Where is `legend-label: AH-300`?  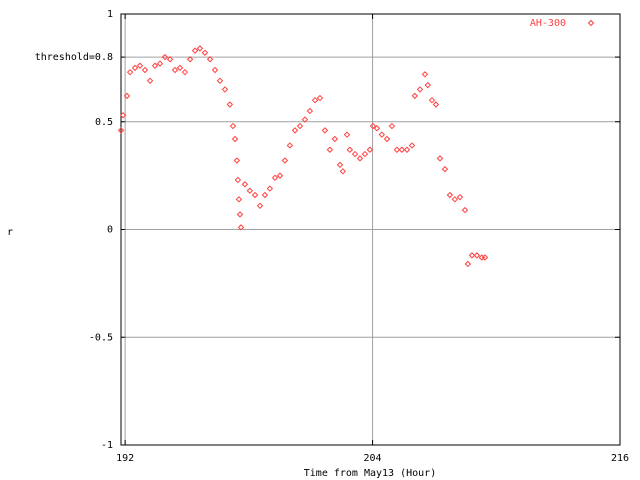
legend-label: AH-300 is located at coordinates (548, 23).